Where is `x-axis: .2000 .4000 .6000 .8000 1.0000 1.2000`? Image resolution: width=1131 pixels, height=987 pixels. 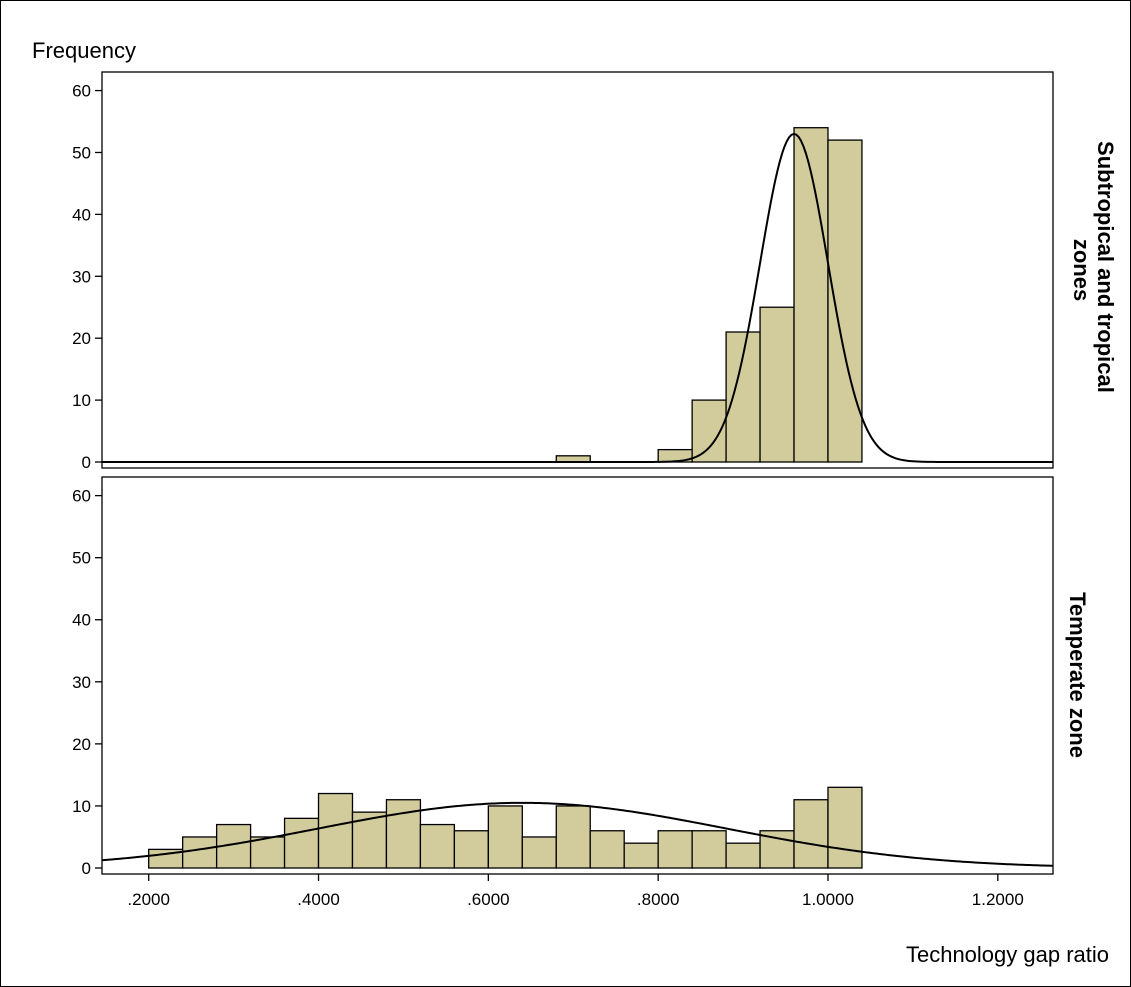 x-axis: .2000 .4000 .6000 .8000 1.0000 1.2000 is located at coordinates (575, 891).